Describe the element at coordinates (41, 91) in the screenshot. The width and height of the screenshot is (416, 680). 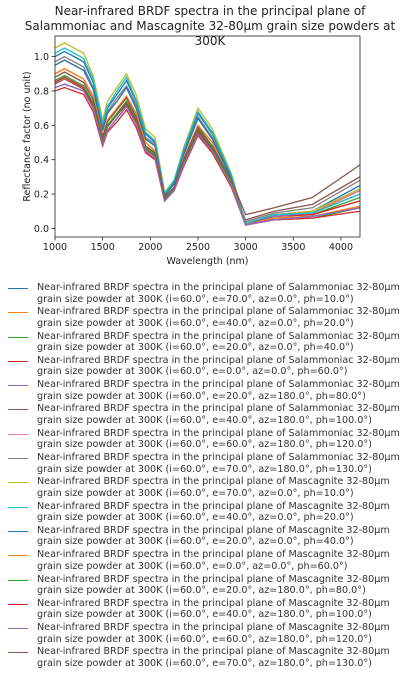
I see `y-tick-label: 0.8` at that location.